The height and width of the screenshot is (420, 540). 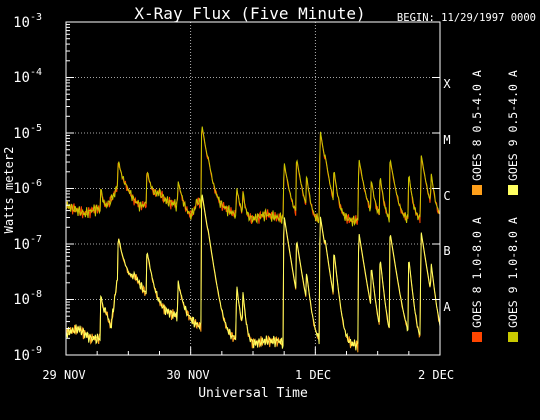 What do you see at coordinates (36, 72) in the screenshot?
I see `y-tick-exponent: -4` at bounding box center [36, 72].